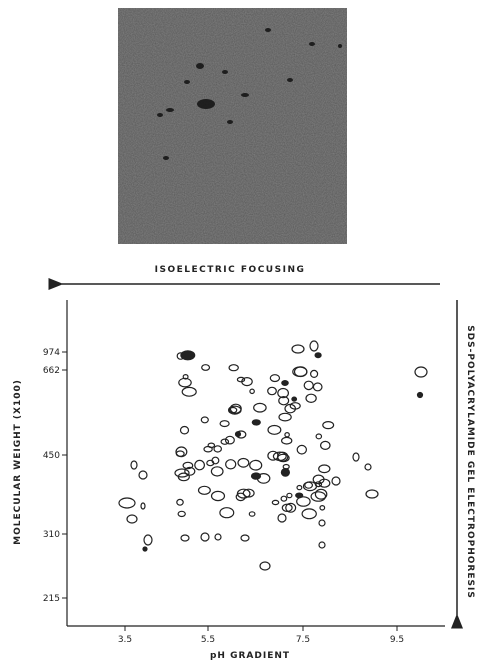  What do you see at coordinates (208, 640) in the screenshot?
I see `x-tick-label: 5.5` at bounding box center [208, 640].